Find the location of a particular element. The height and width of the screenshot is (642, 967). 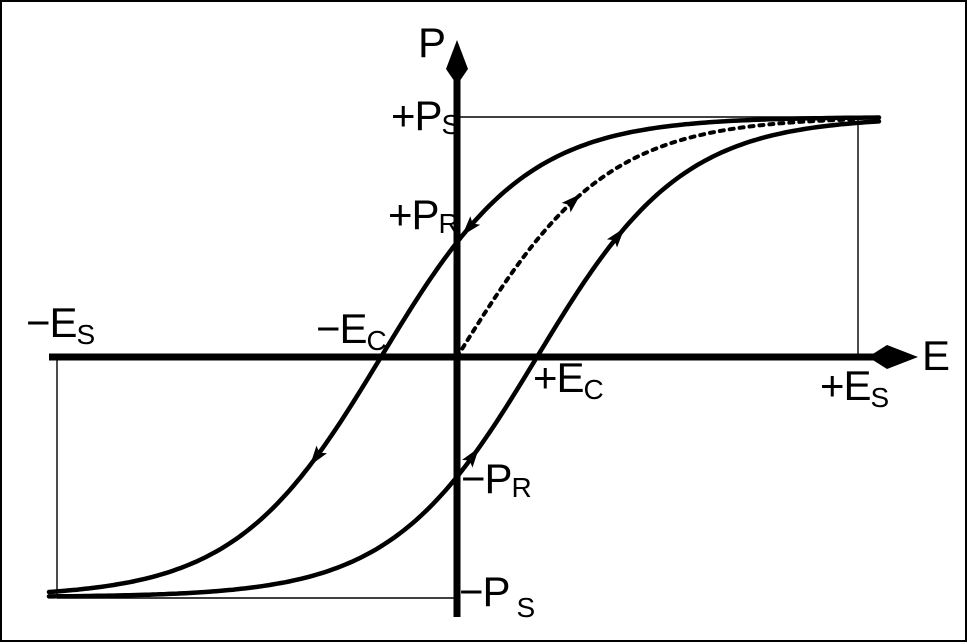

p-axis-label: P is located at coordinates (432, 42).